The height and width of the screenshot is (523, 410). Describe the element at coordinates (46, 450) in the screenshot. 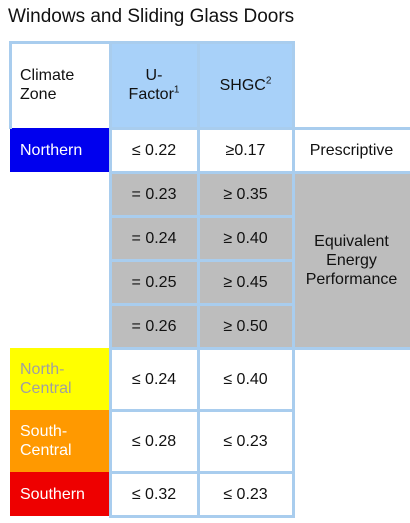

I see `zone-south-central-line2: Central` at that location.